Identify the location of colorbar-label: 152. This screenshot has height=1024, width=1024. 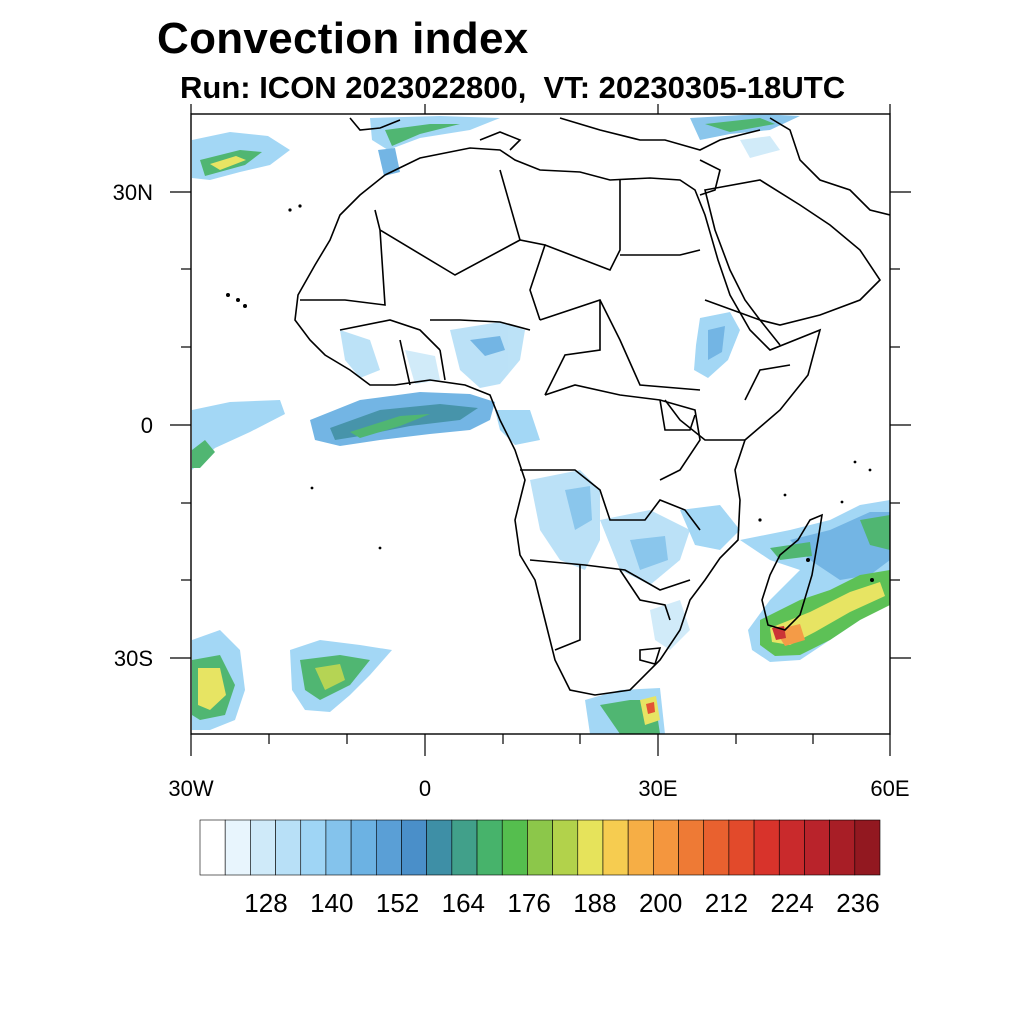
(397, 903).